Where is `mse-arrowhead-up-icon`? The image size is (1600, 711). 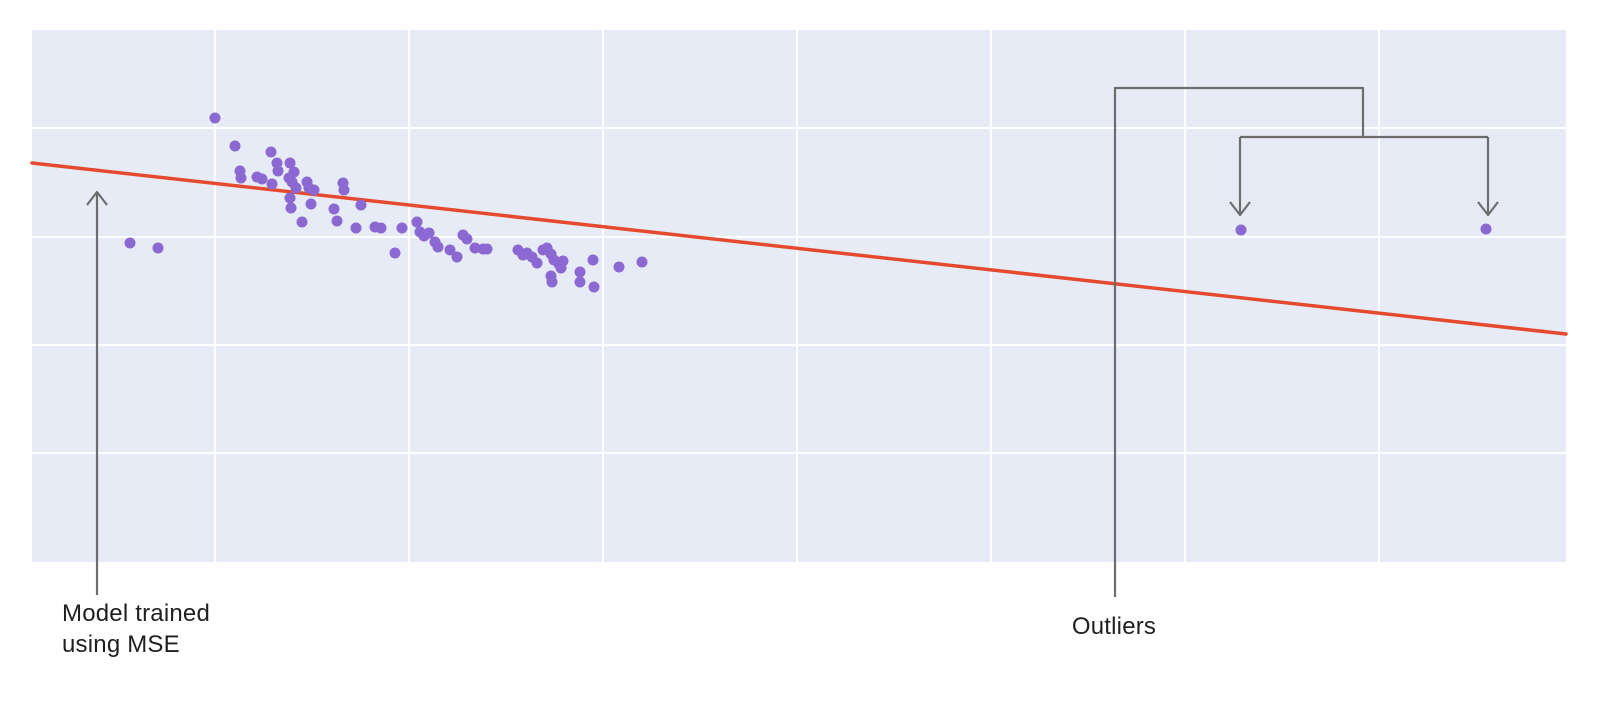
mse-arrowhead-up-icon is located at coordinates (97, 198).